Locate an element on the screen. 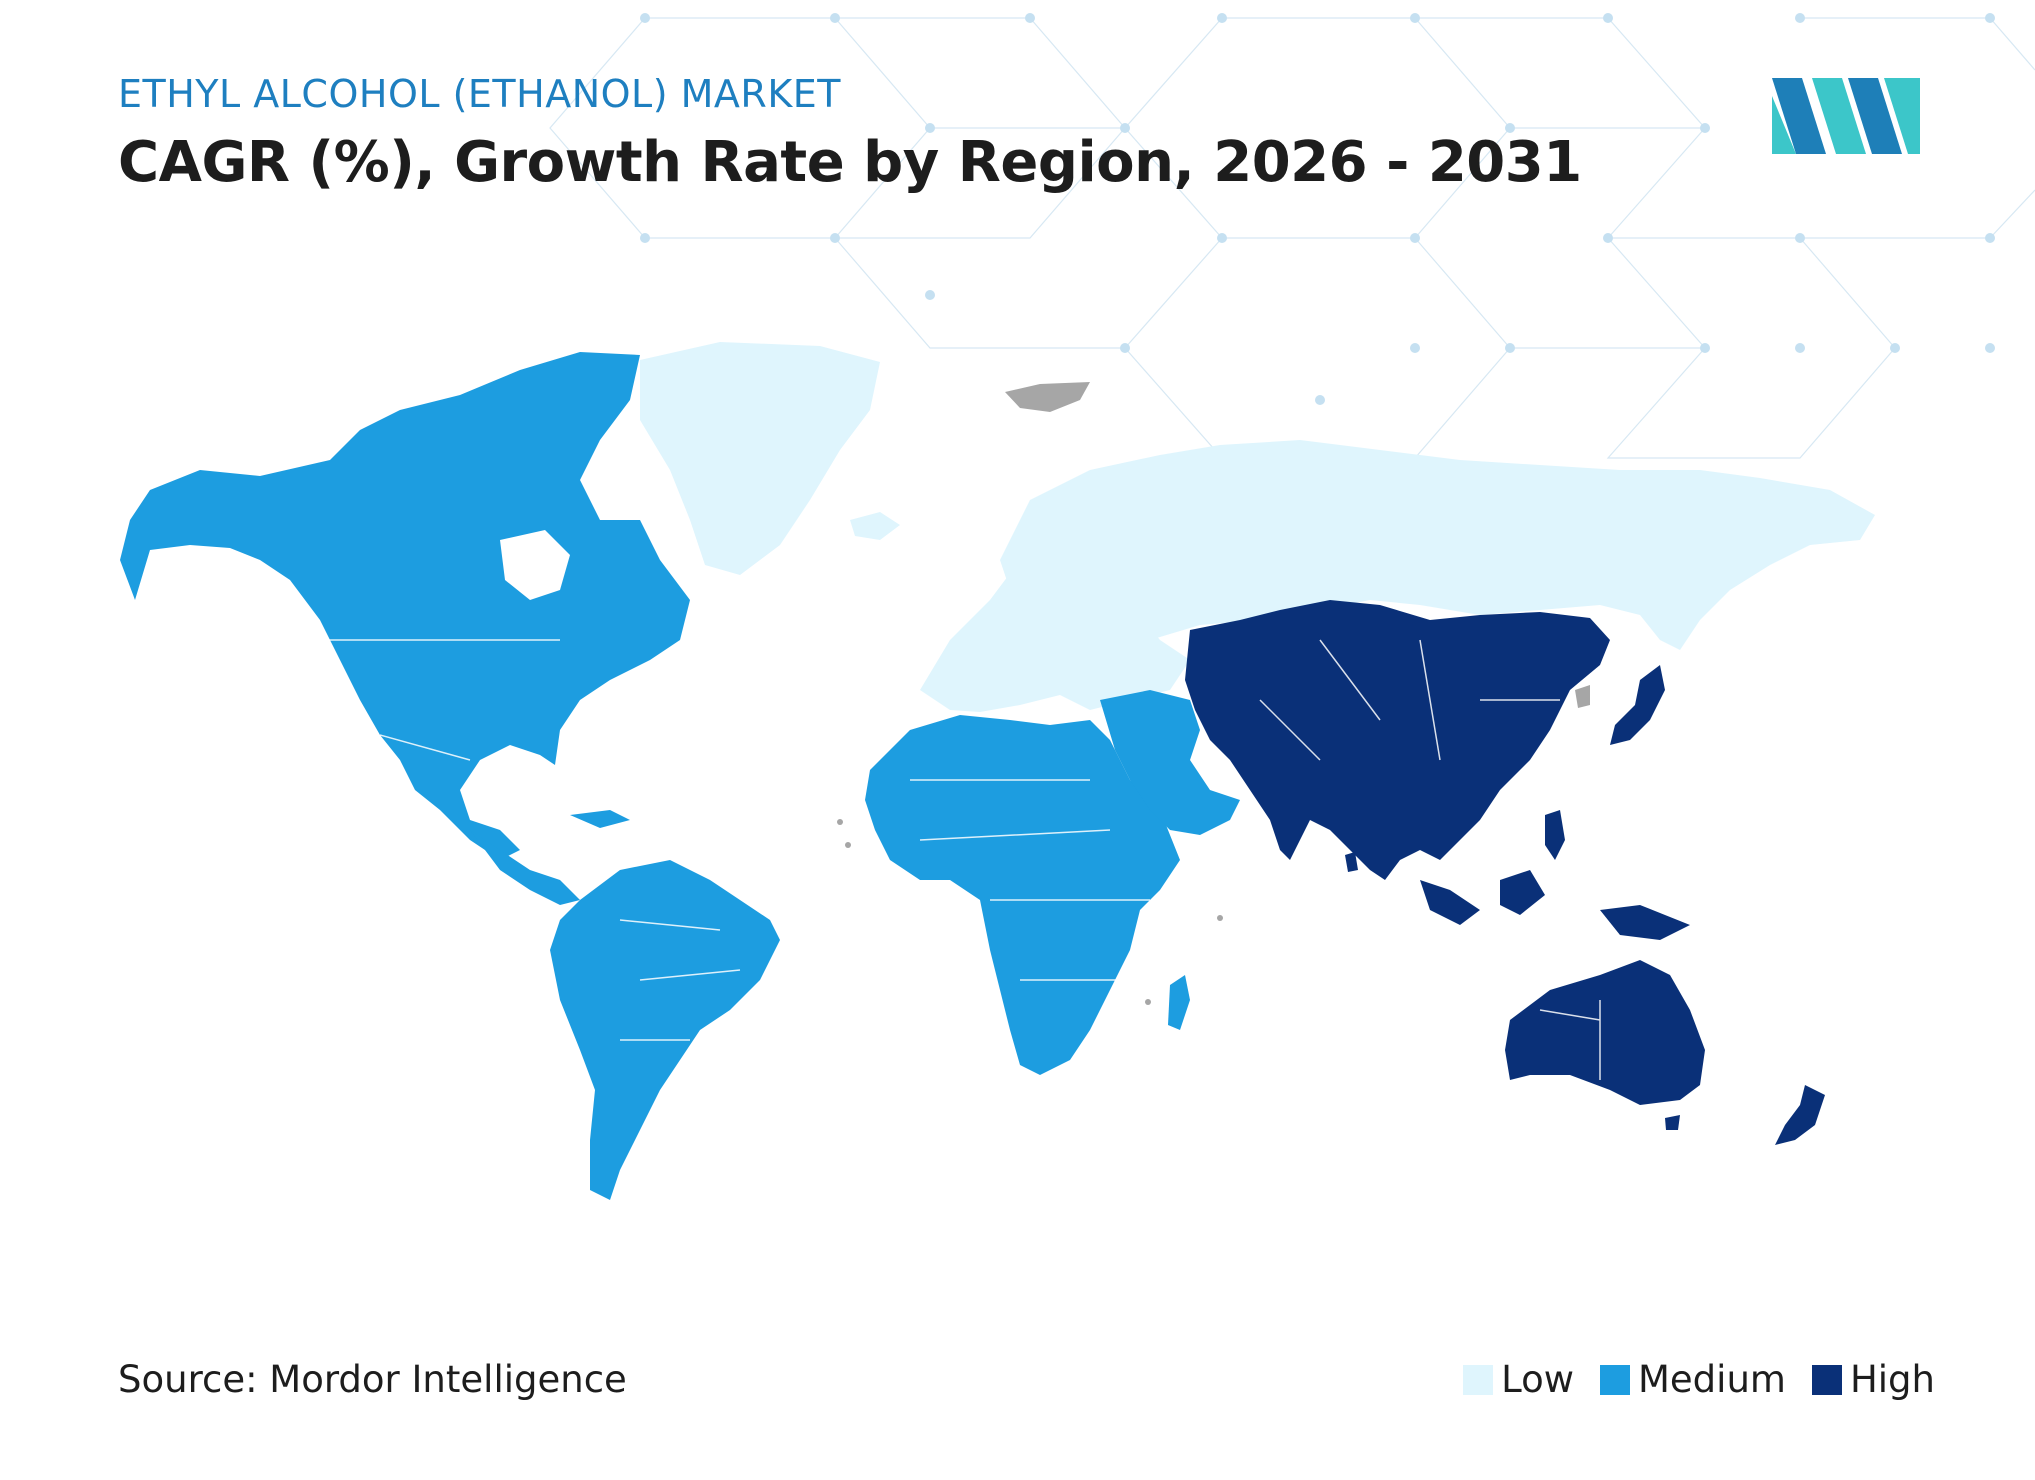  region-iceland is located at coordinates (875, 526).